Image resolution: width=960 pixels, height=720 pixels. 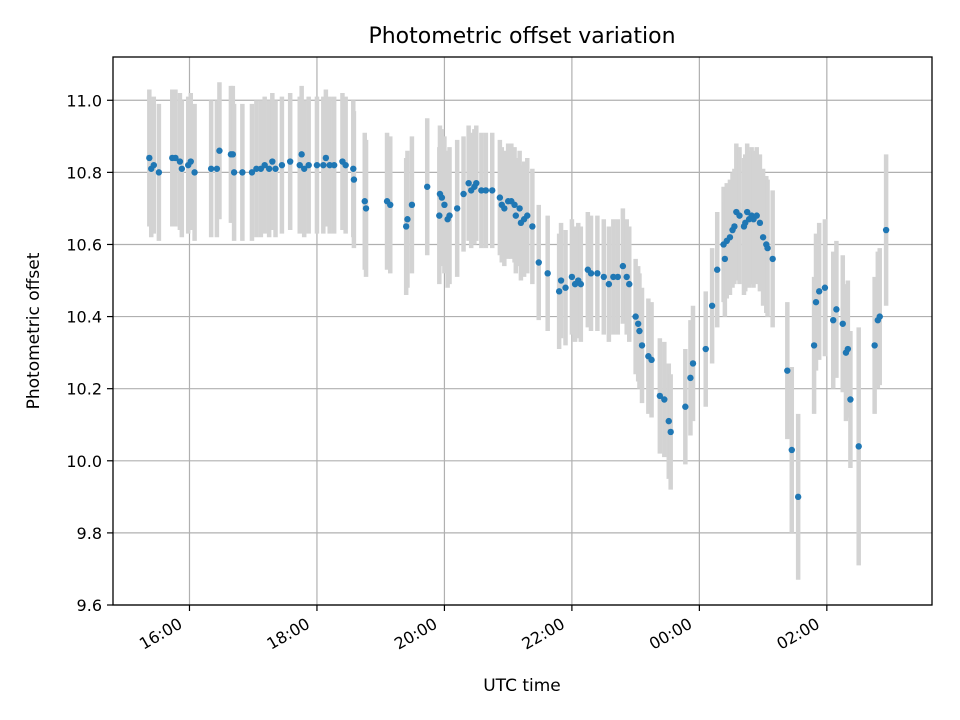 I want to click on y-tick-label: 9.6, so click(x=89, y=605).